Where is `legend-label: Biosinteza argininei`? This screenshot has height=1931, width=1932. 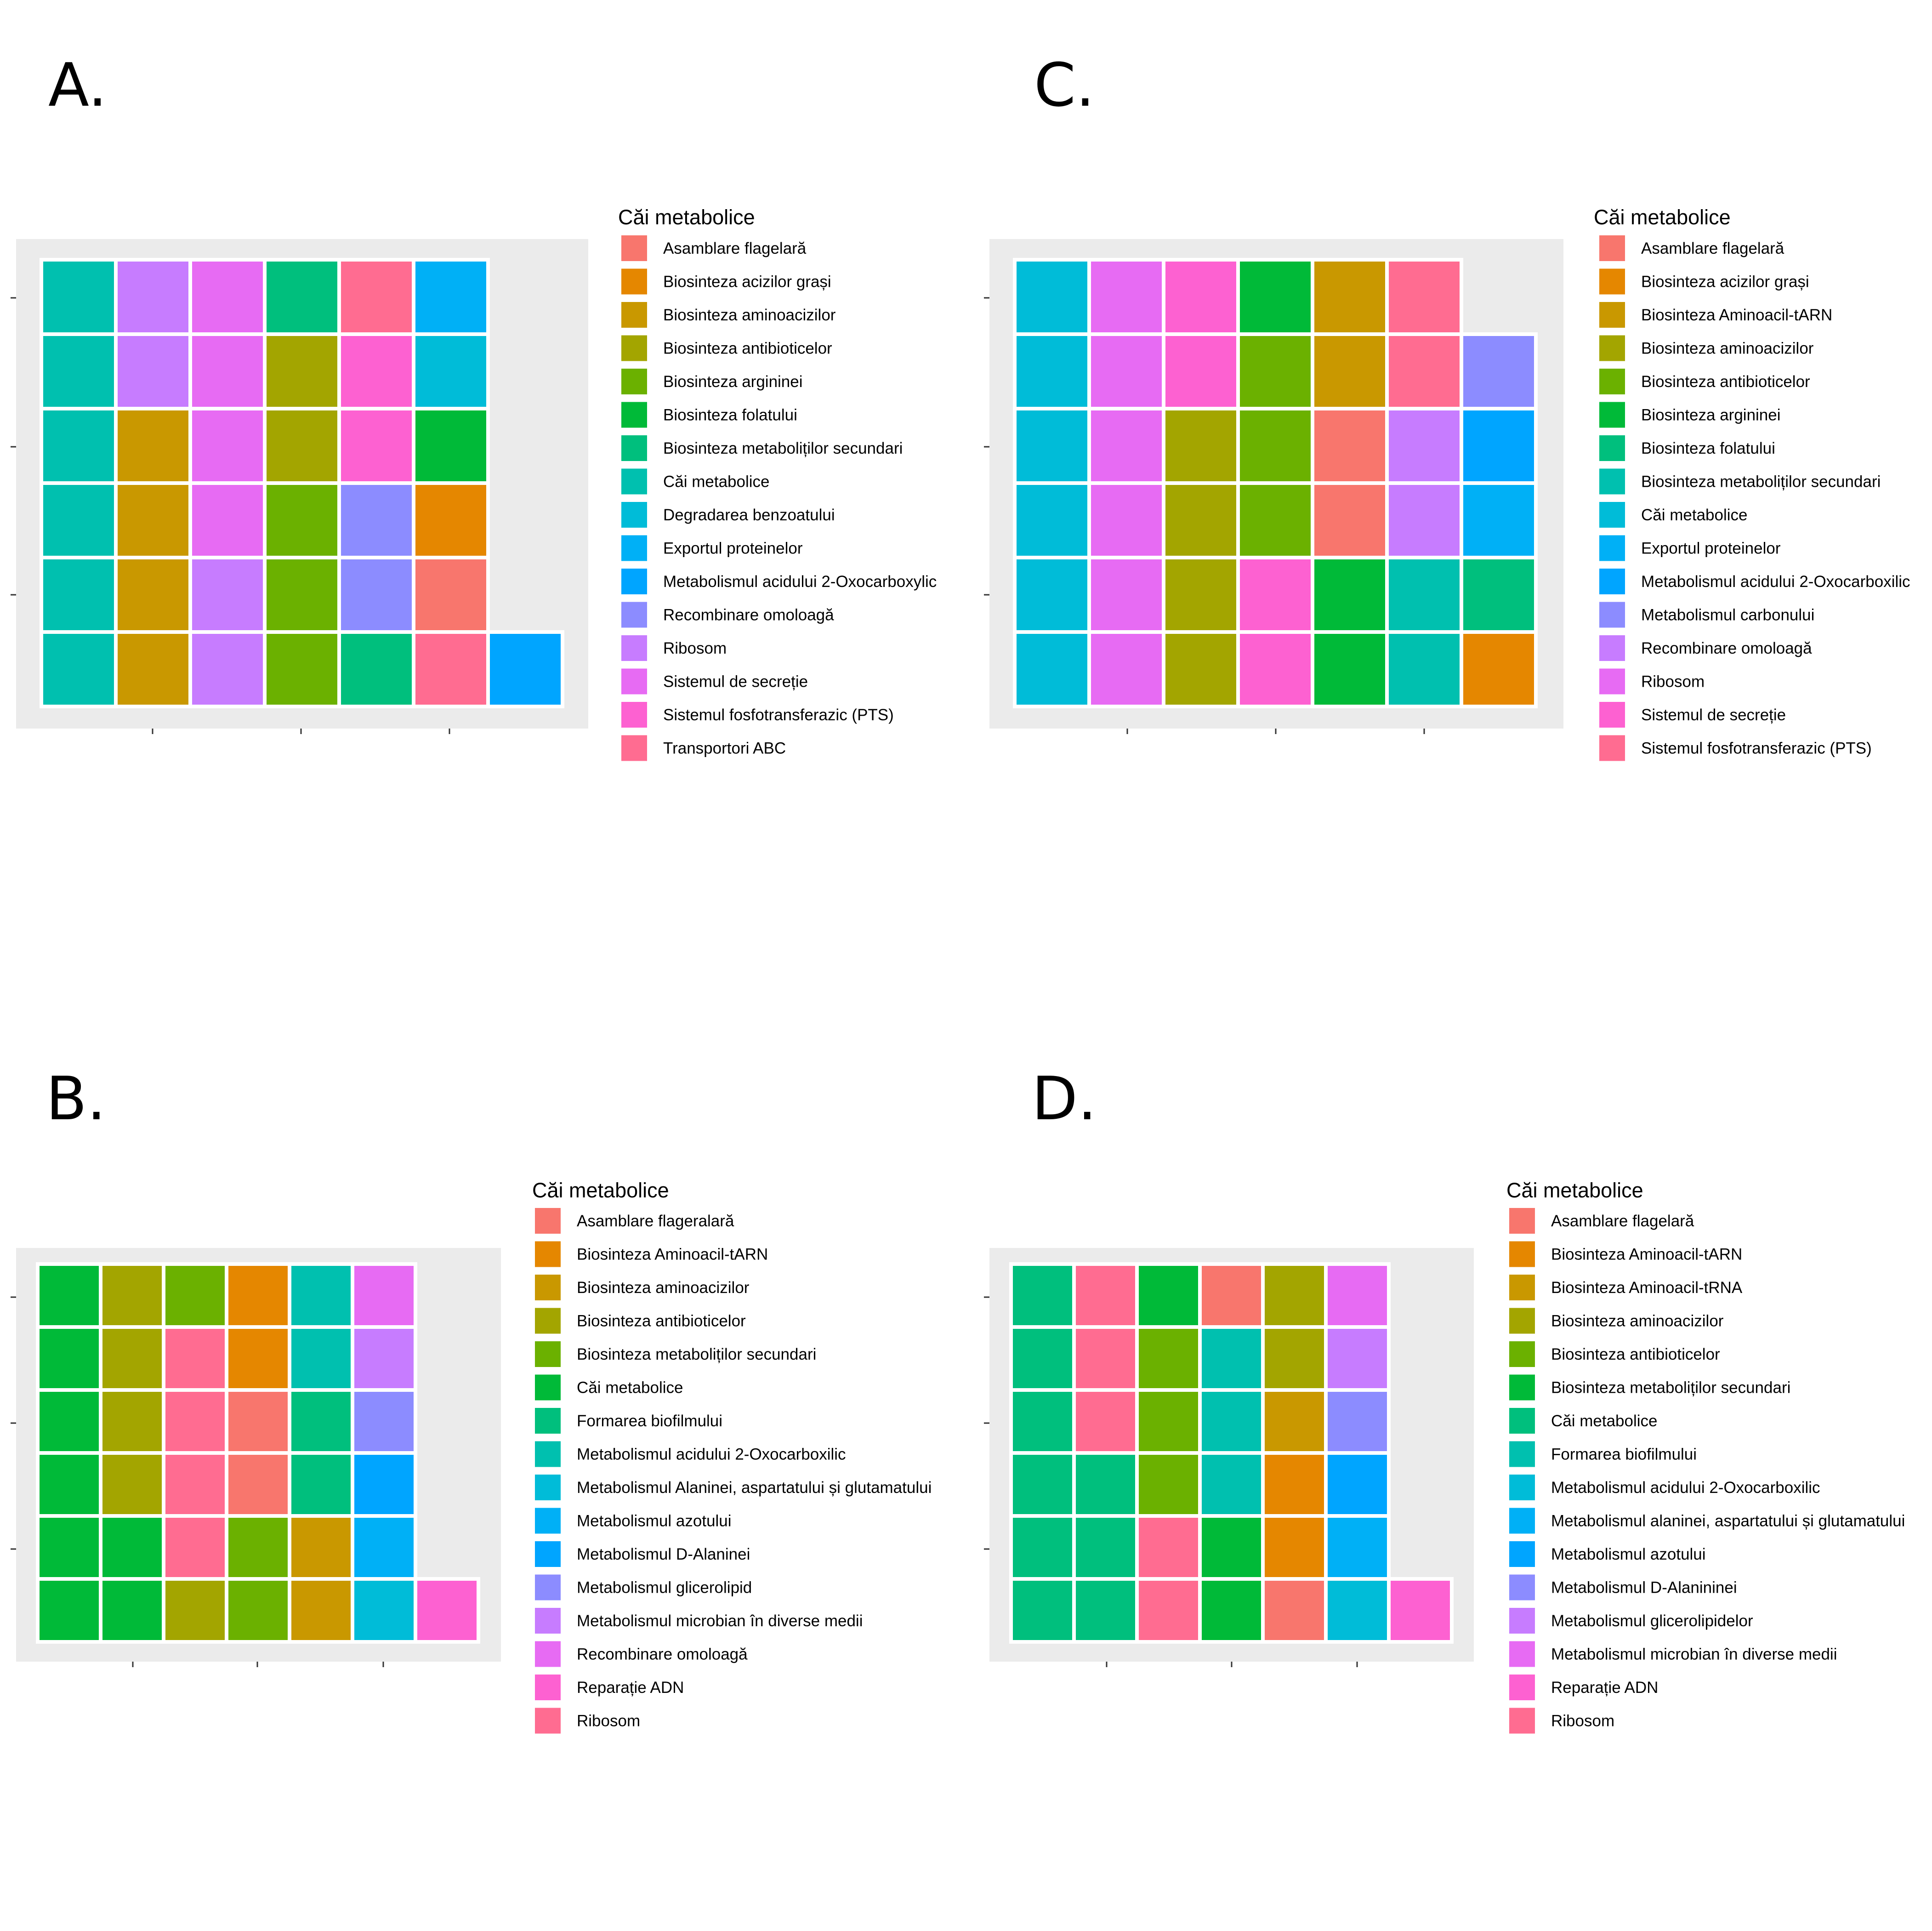
legend-label: Biosinteza argininei is located at coordinates (1711, 415).